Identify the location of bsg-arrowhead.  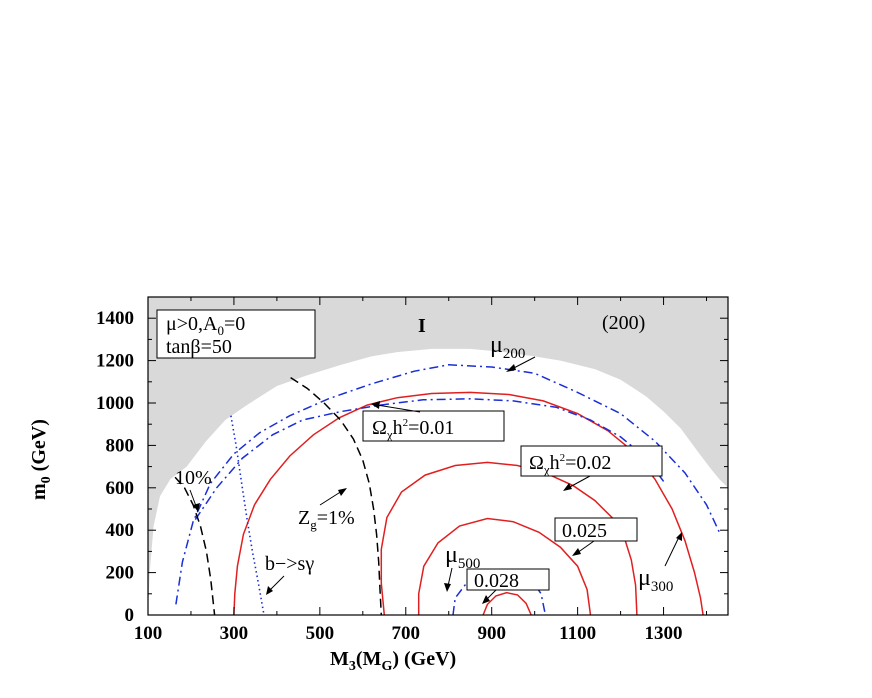
(269, 590).